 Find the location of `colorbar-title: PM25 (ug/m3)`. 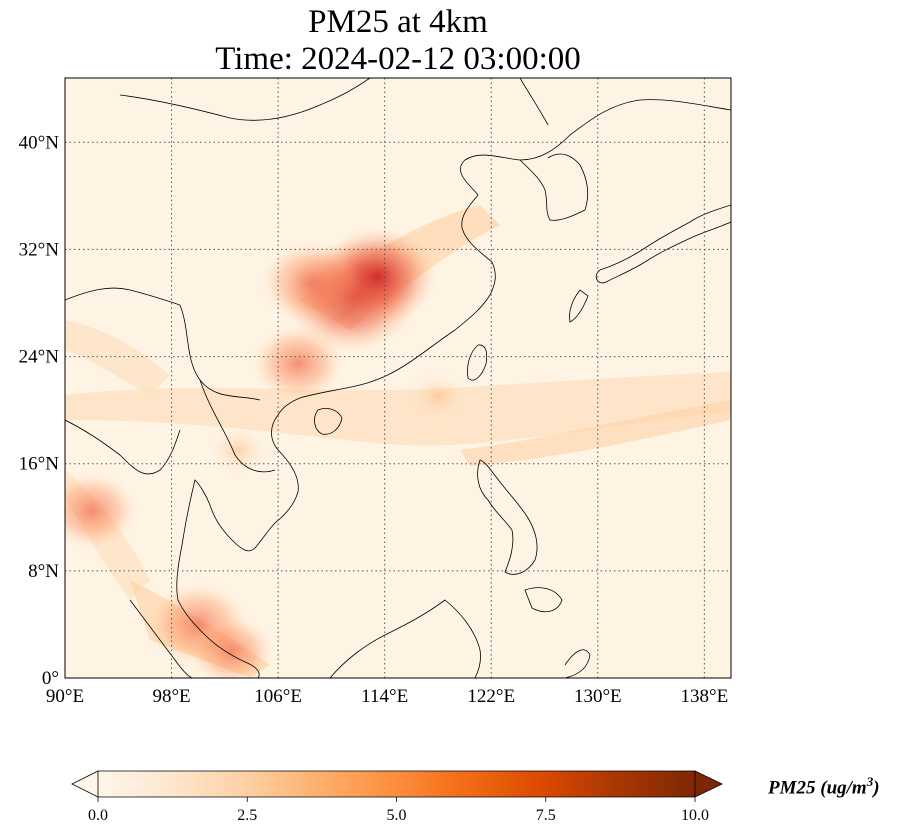

colorbar-title: PM25 (ug/m3) is located at coordinates (824, 786).